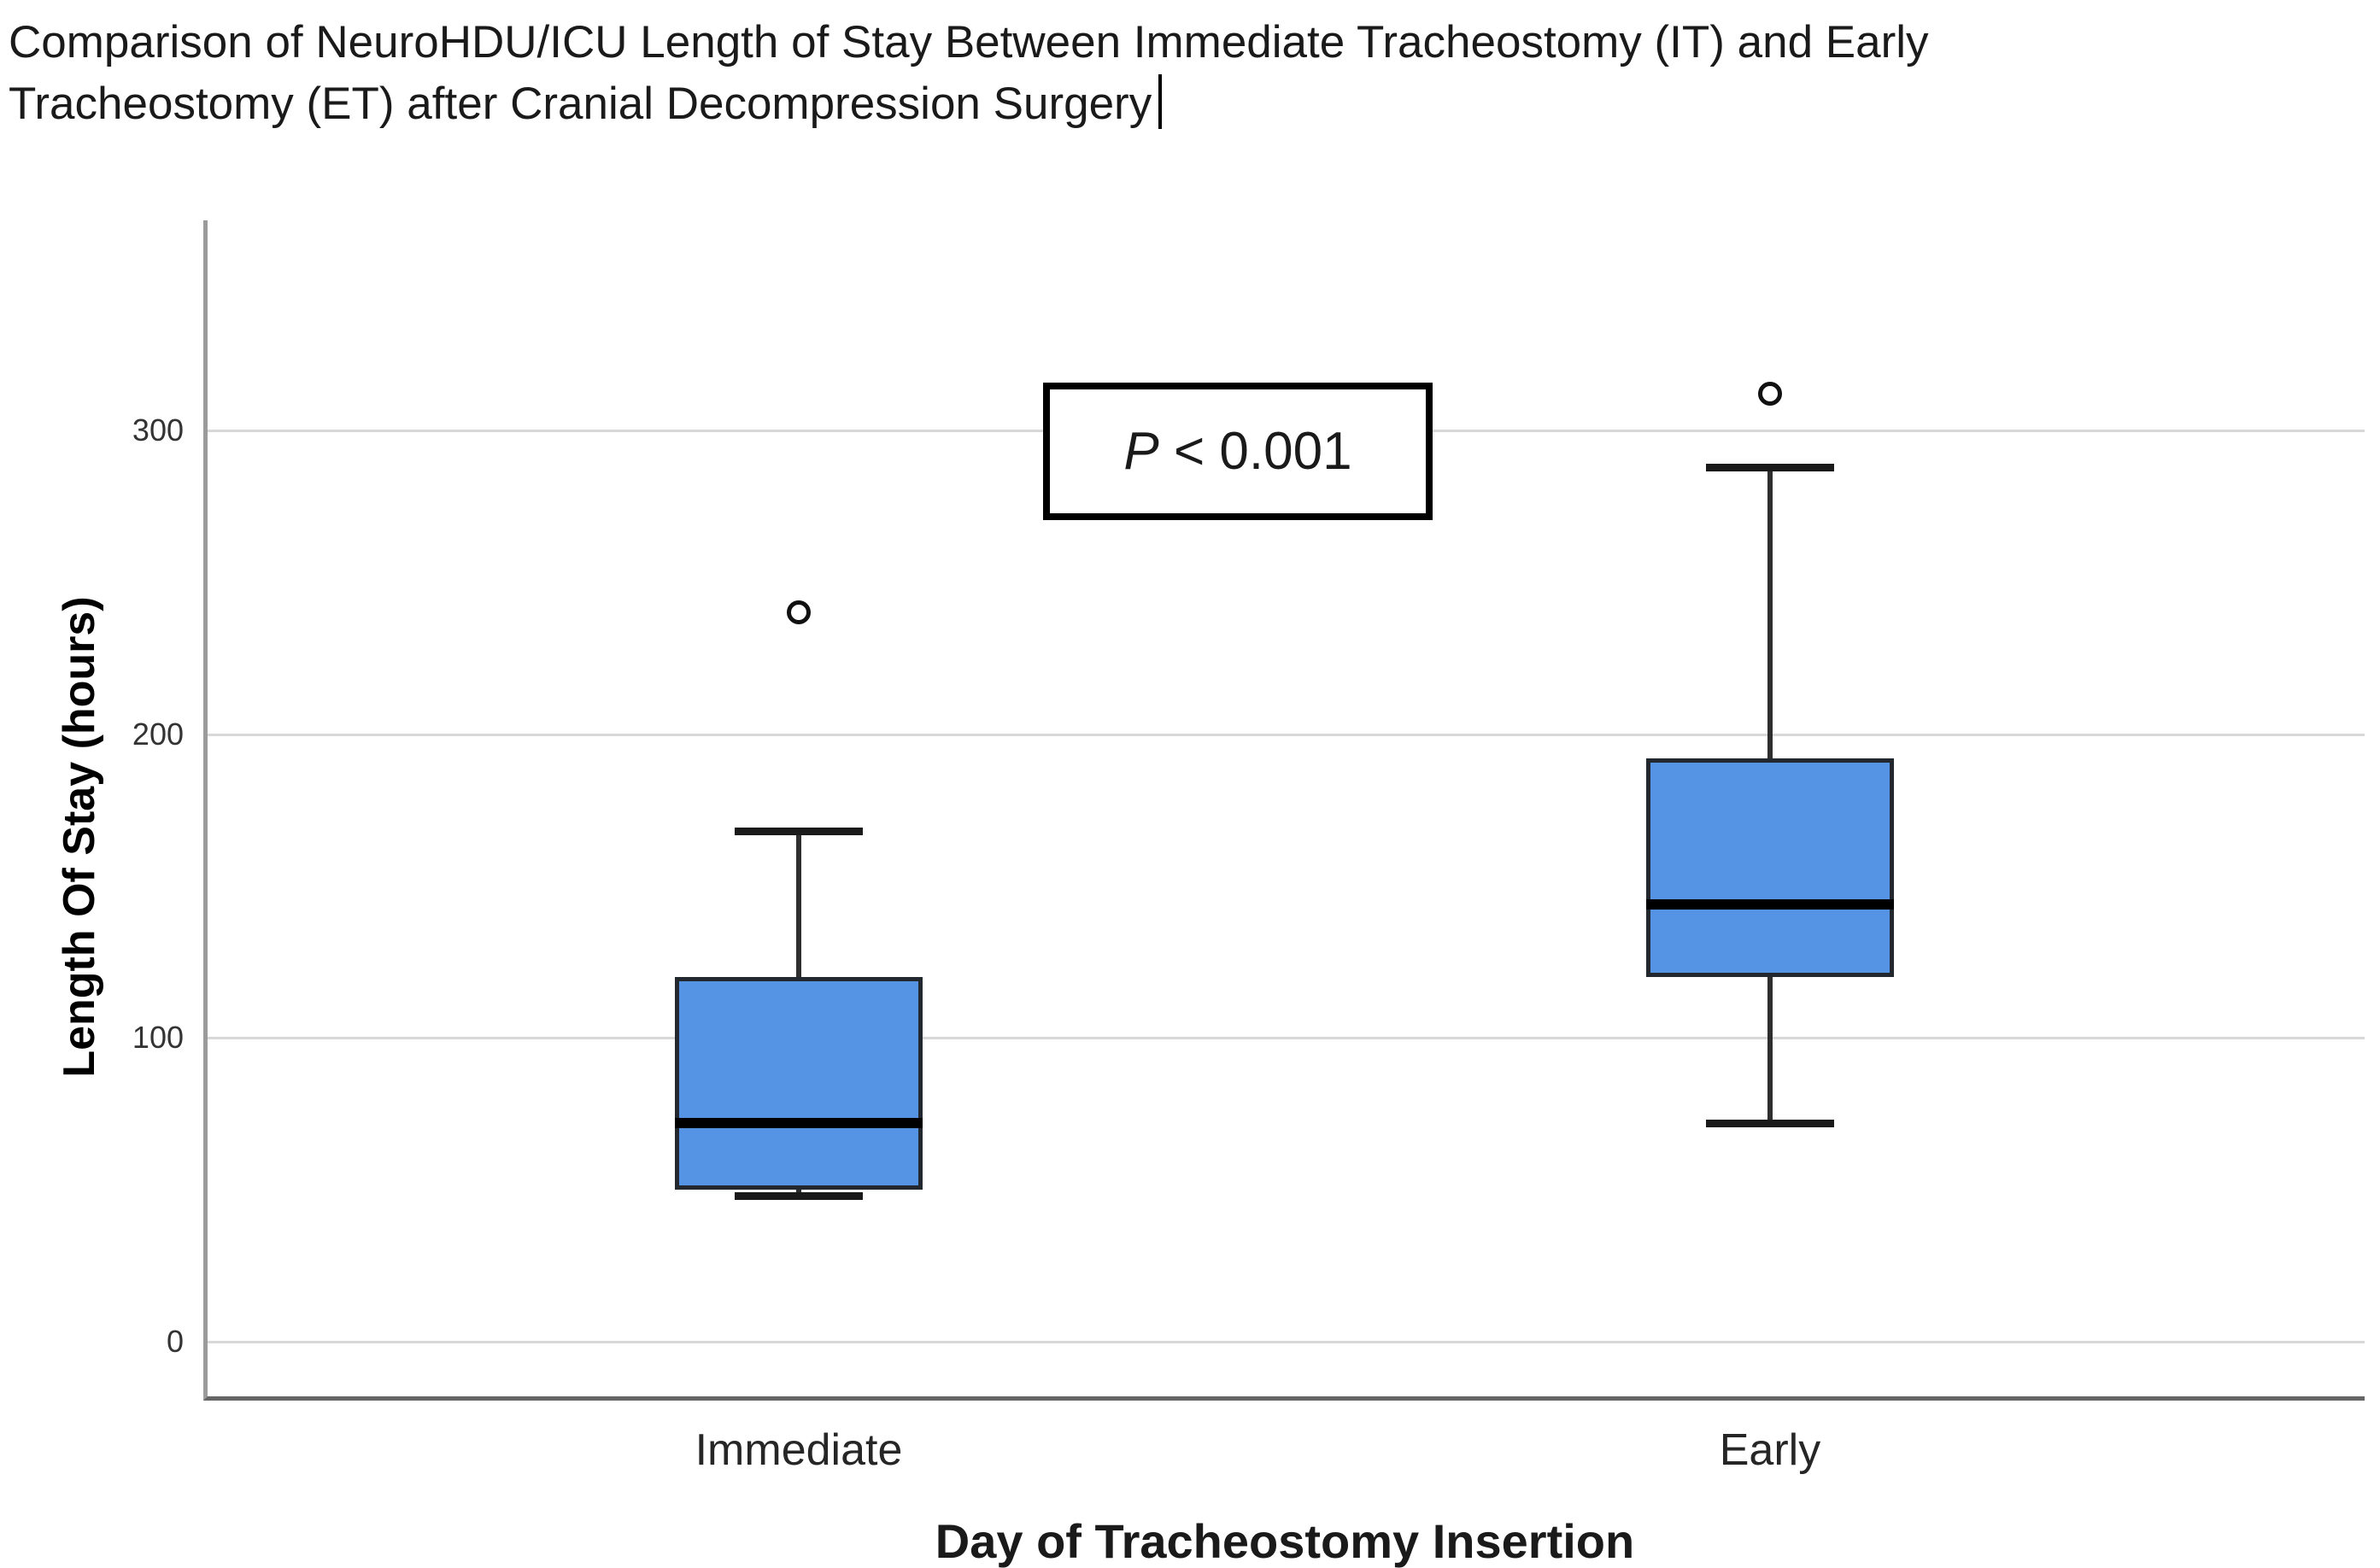 The width and height of the screenshot is (2380, 1568). I want to click on p-value-rest: < 0.001, so click(1255, 452).